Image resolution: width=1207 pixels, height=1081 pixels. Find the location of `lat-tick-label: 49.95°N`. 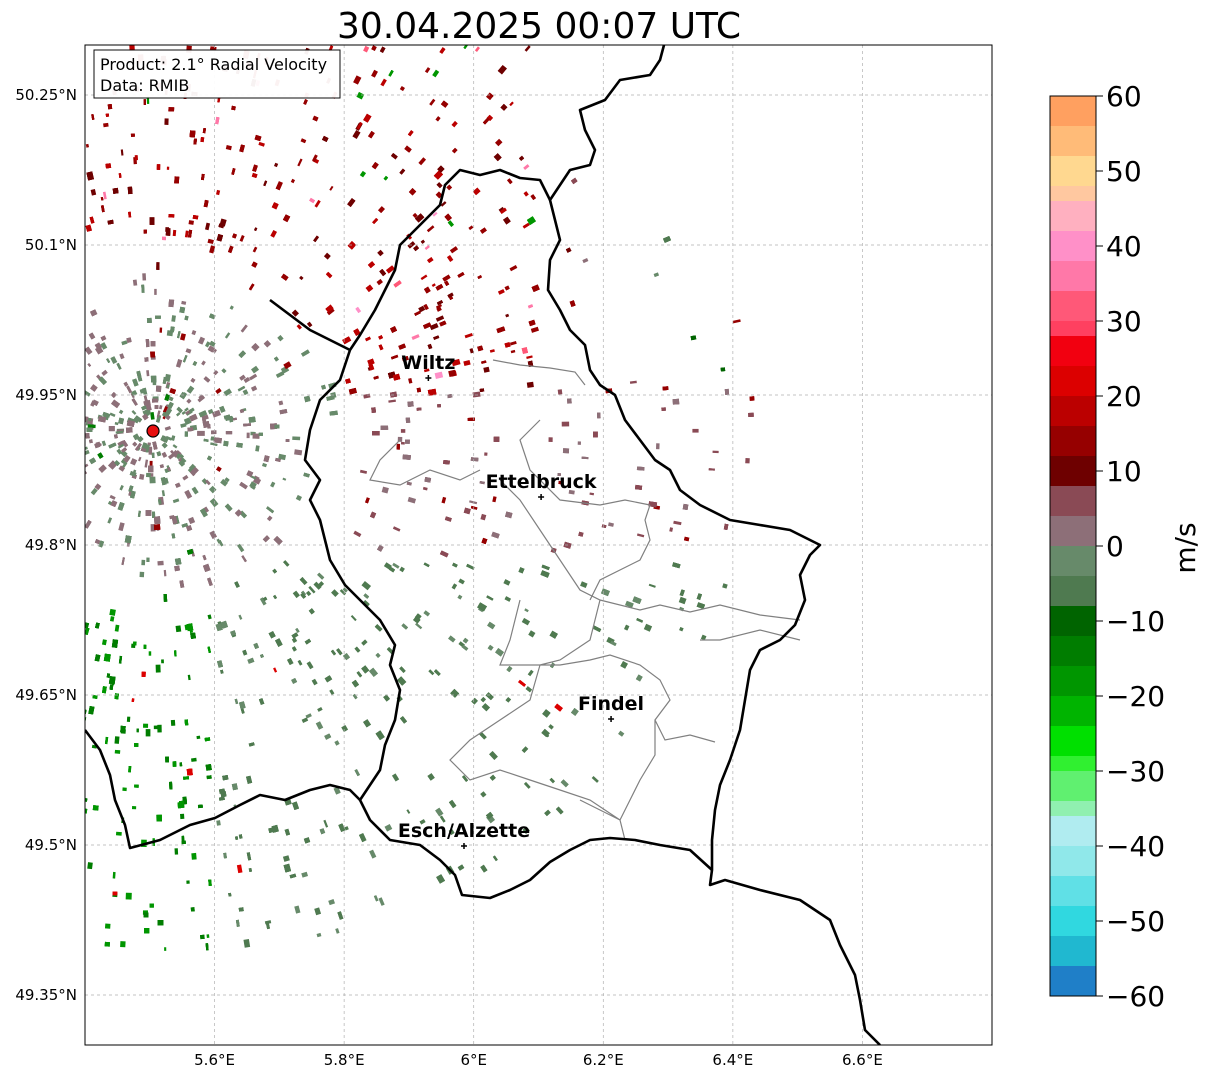

lat-tick-label: 49.95°N is located at coordinates (46, 395).